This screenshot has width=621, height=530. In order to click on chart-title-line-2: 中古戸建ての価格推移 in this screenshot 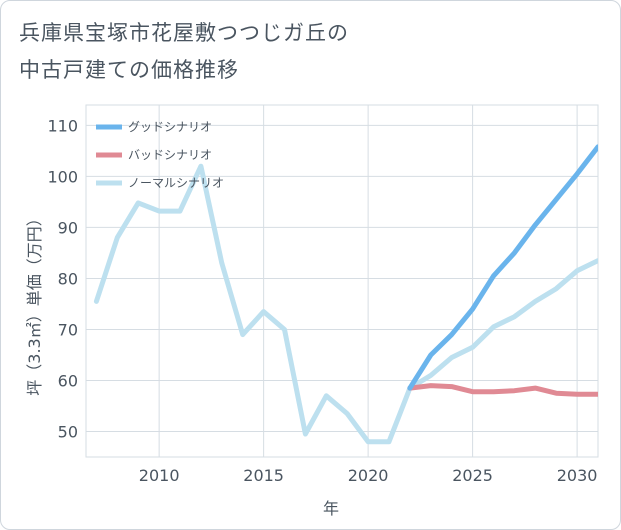, I will do `click(129, 70)`.